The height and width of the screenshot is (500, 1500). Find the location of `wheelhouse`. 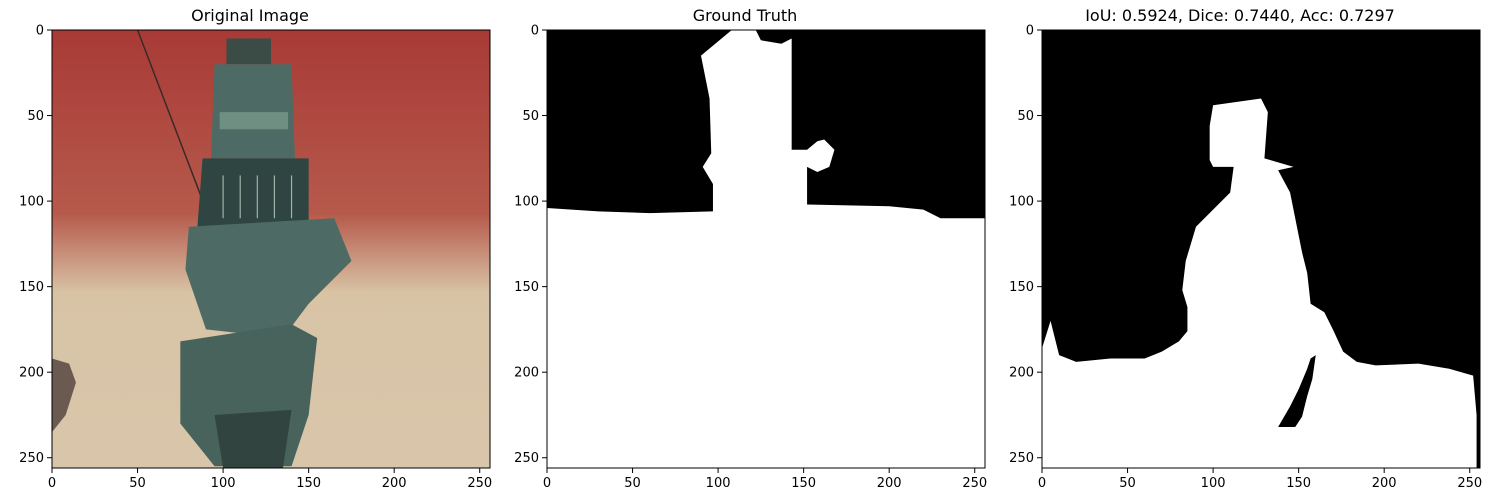

wheelhouse is located at coordinates (253, 111).